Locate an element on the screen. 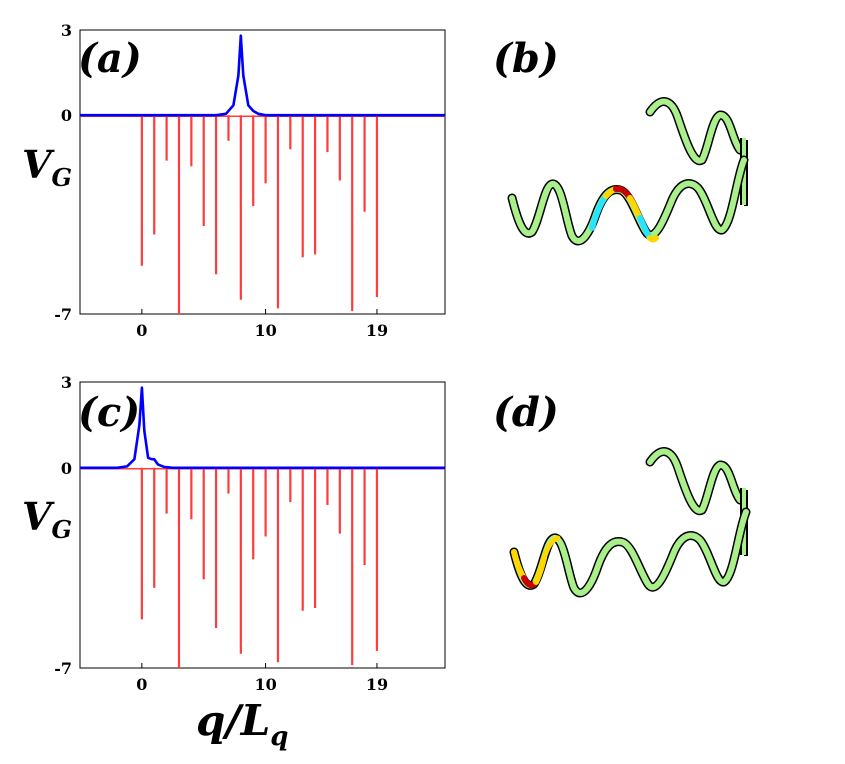 This screenshot has height=764, width=845. helix-structure-b is located at coordinates (628, 171).